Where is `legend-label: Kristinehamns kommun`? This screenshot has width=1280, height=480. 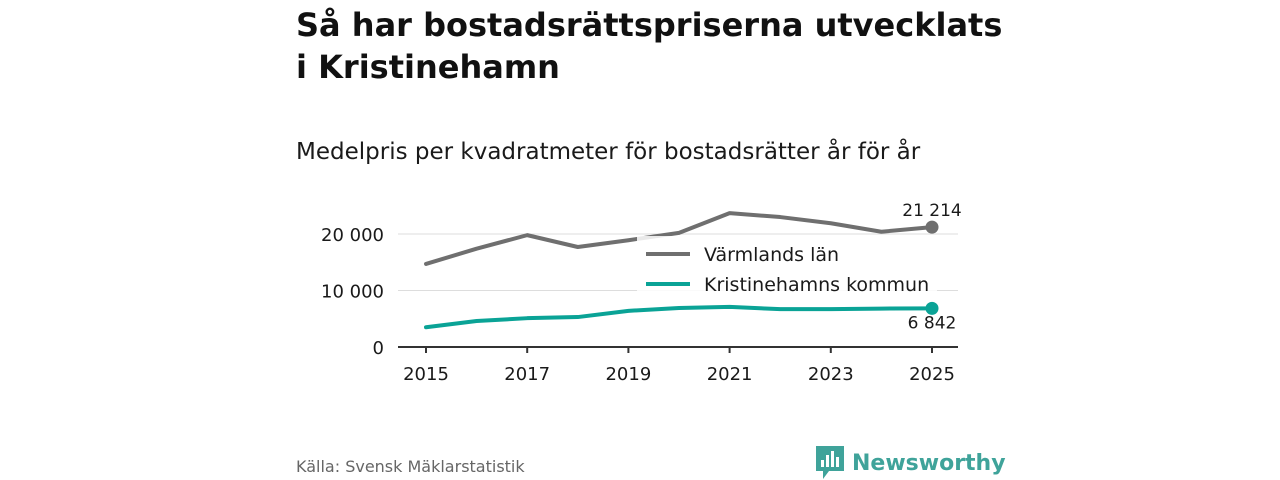 legend-label: Kristinehamns kommun is located at coordinates (816, 285).